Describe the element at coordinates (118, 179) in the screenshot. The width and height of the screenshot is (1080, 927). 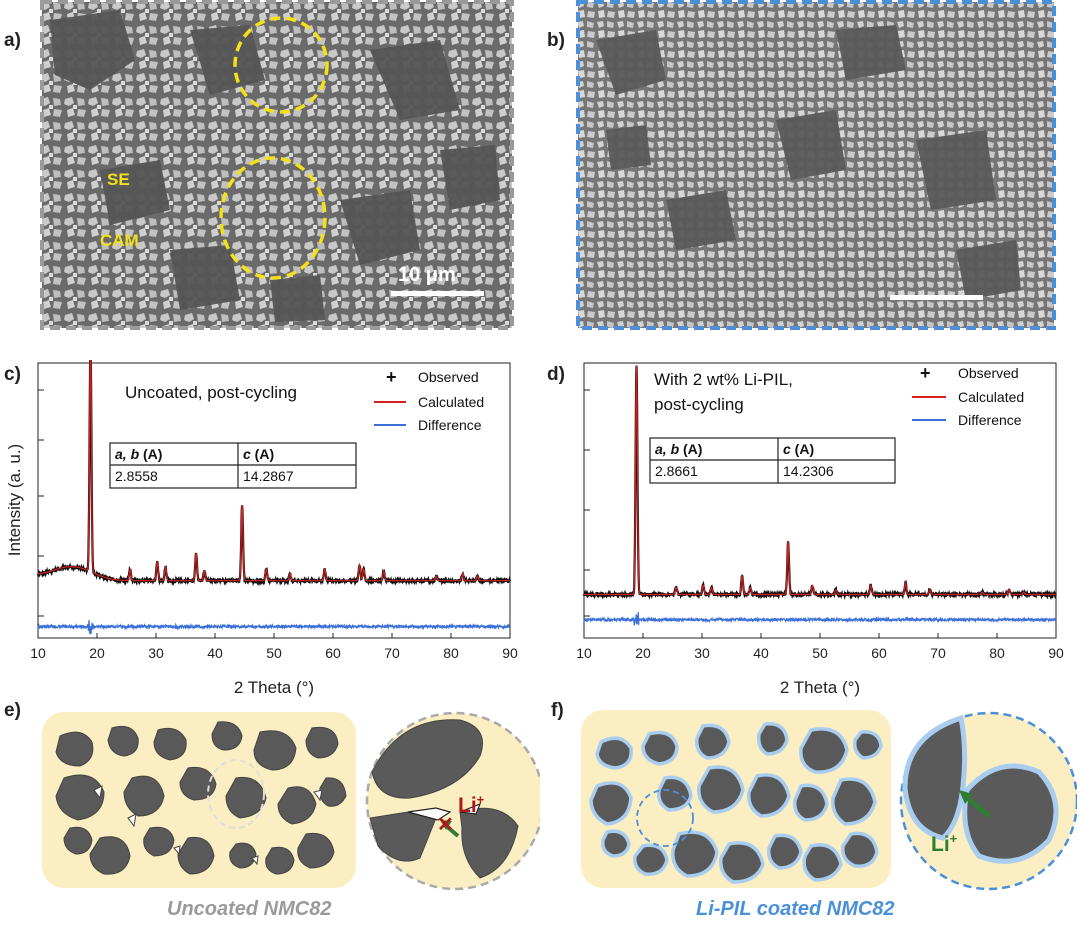
I see `label-se: SE` at that location.